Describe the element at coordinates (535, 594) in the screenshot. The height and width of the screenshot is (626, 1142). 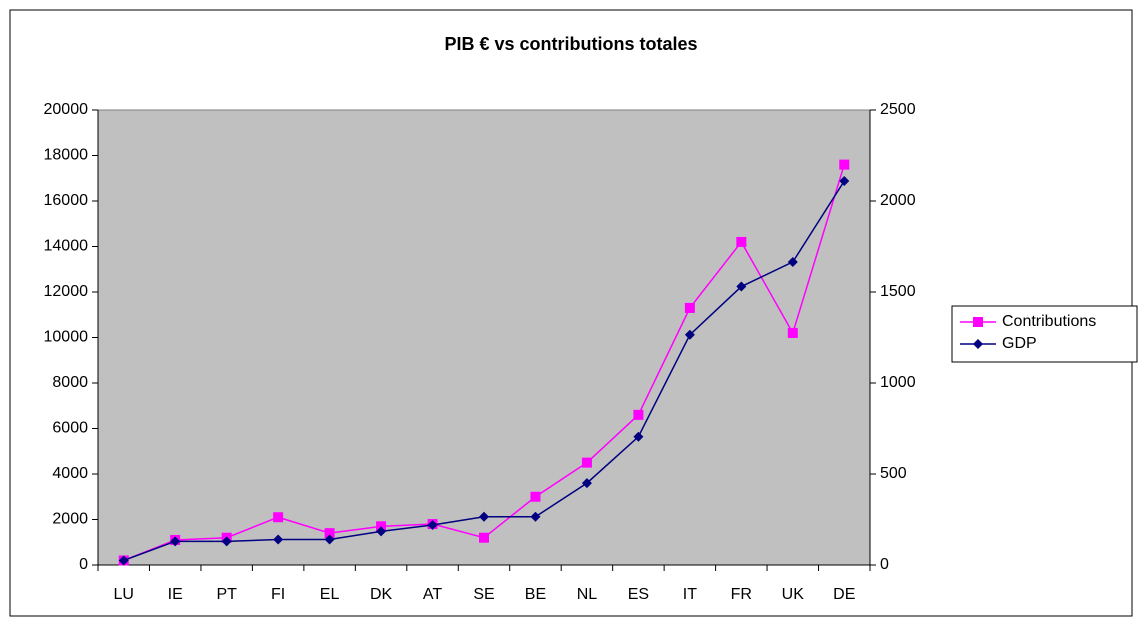
I see `x-tick-label: BE` at that location.